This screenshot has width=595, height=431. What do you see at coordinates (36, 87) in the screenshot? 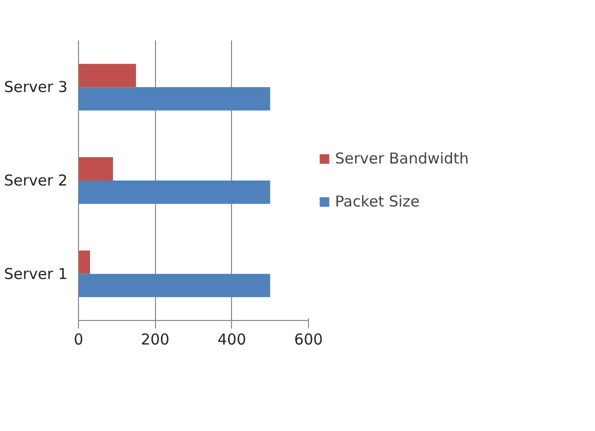
I see `y-tick-label: Server 3` at bounding box center [36, 87].